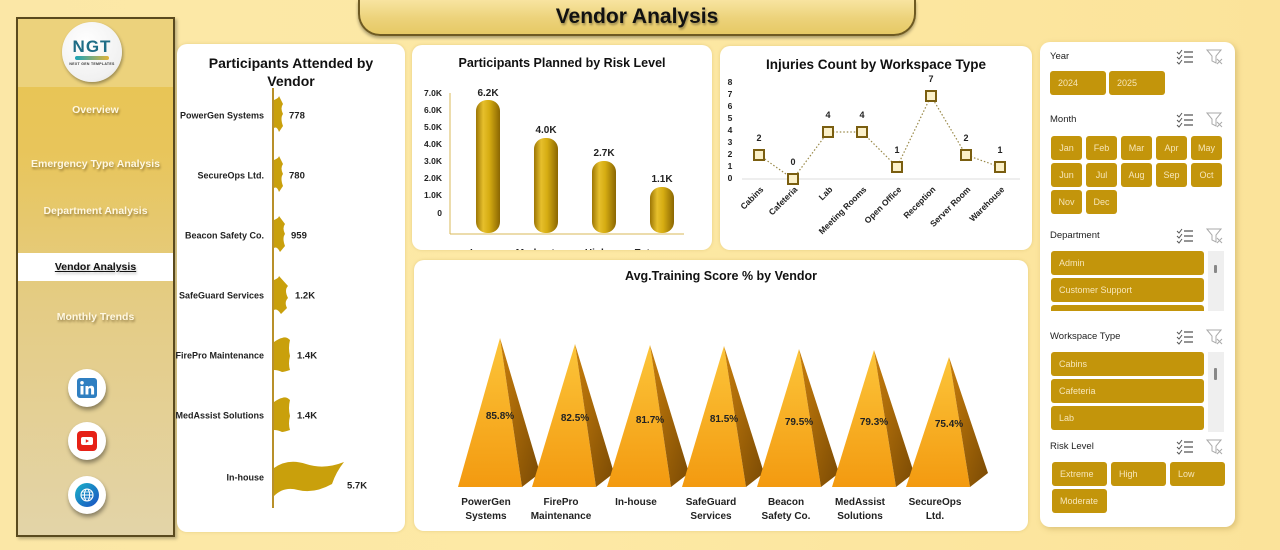 Image resolution: width=1280 pixels, height=550 pixels. What do you see at coordinates (1101, 202) in the screenshot?
I see `month-option-dec: Dec` at bounding box center [1101, 202].